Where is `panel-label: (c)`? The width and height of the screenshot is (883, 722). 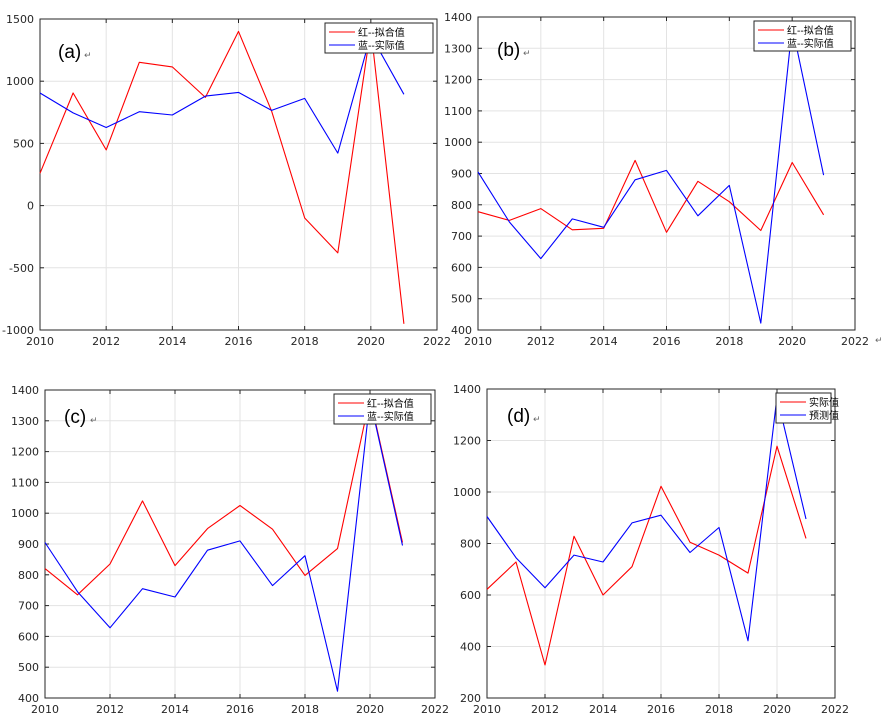
panel-label: (c) is located at coordinates (75, 417).